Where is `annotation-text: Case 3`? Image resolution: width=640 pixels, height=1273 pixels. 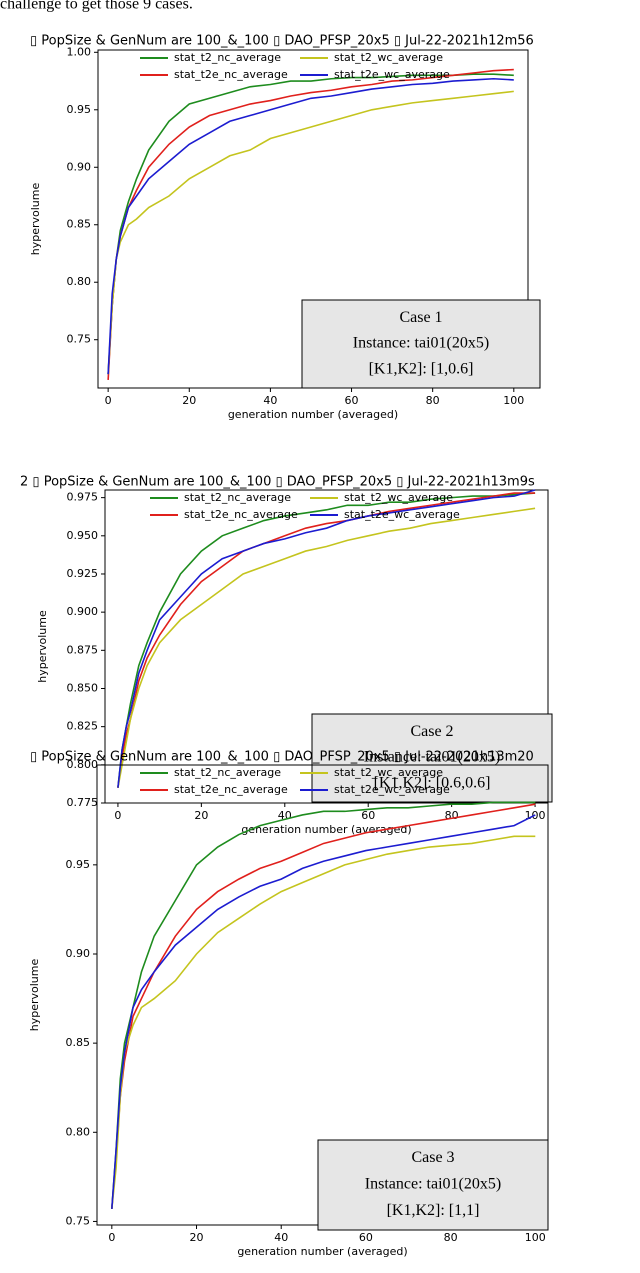
annotation-text: Case 3 is located at coordinates (432, 1157).